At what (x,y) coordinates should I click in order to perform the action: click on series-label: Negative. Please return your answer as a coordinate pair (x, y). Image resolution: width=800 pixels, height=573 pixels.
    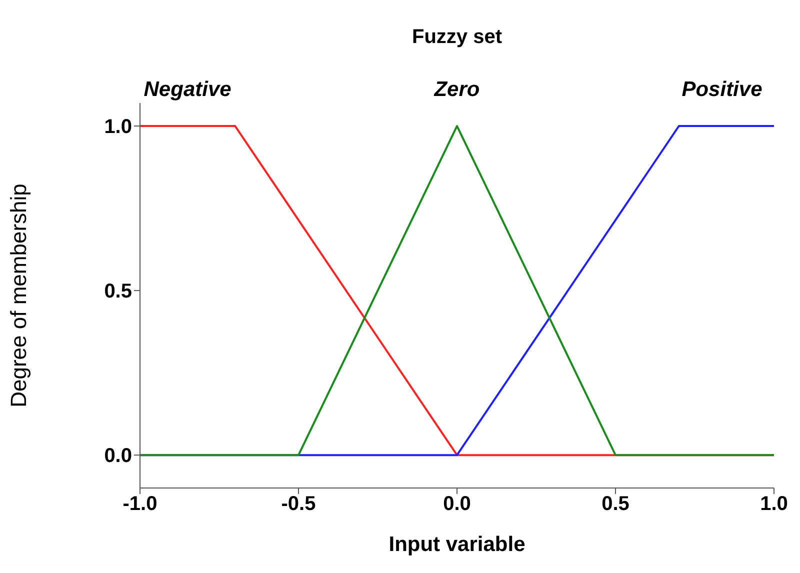
    Looking at the image, I should click on (187, 90).